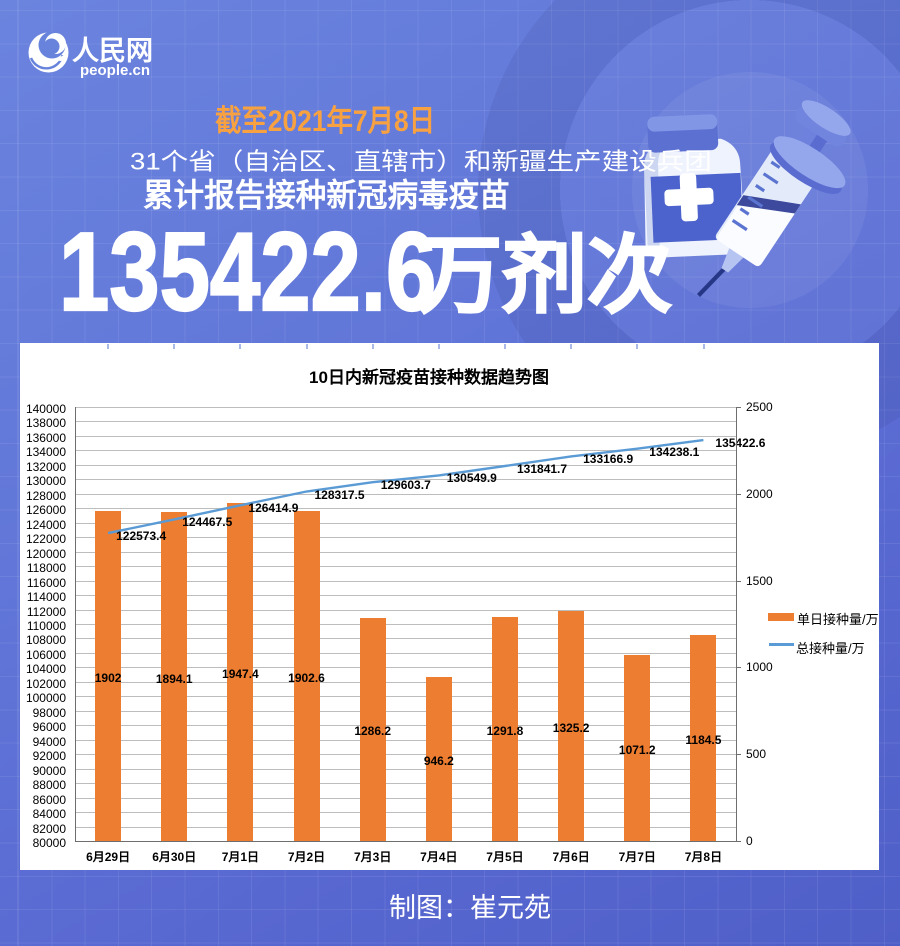  What do you see at coordinates (112, 51) in the screenshot?
I see `svg-text: 人民网` at bounding box center [112, 51].